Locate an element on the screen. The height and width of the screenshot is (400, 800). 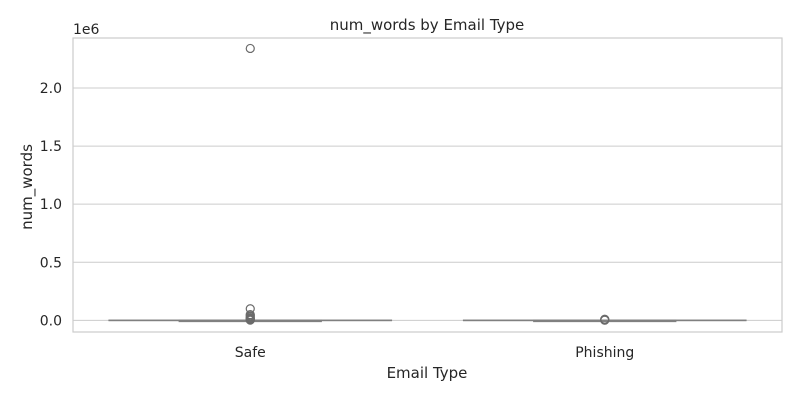
y-axis-title: num_words is located at coordinates (27, 187).